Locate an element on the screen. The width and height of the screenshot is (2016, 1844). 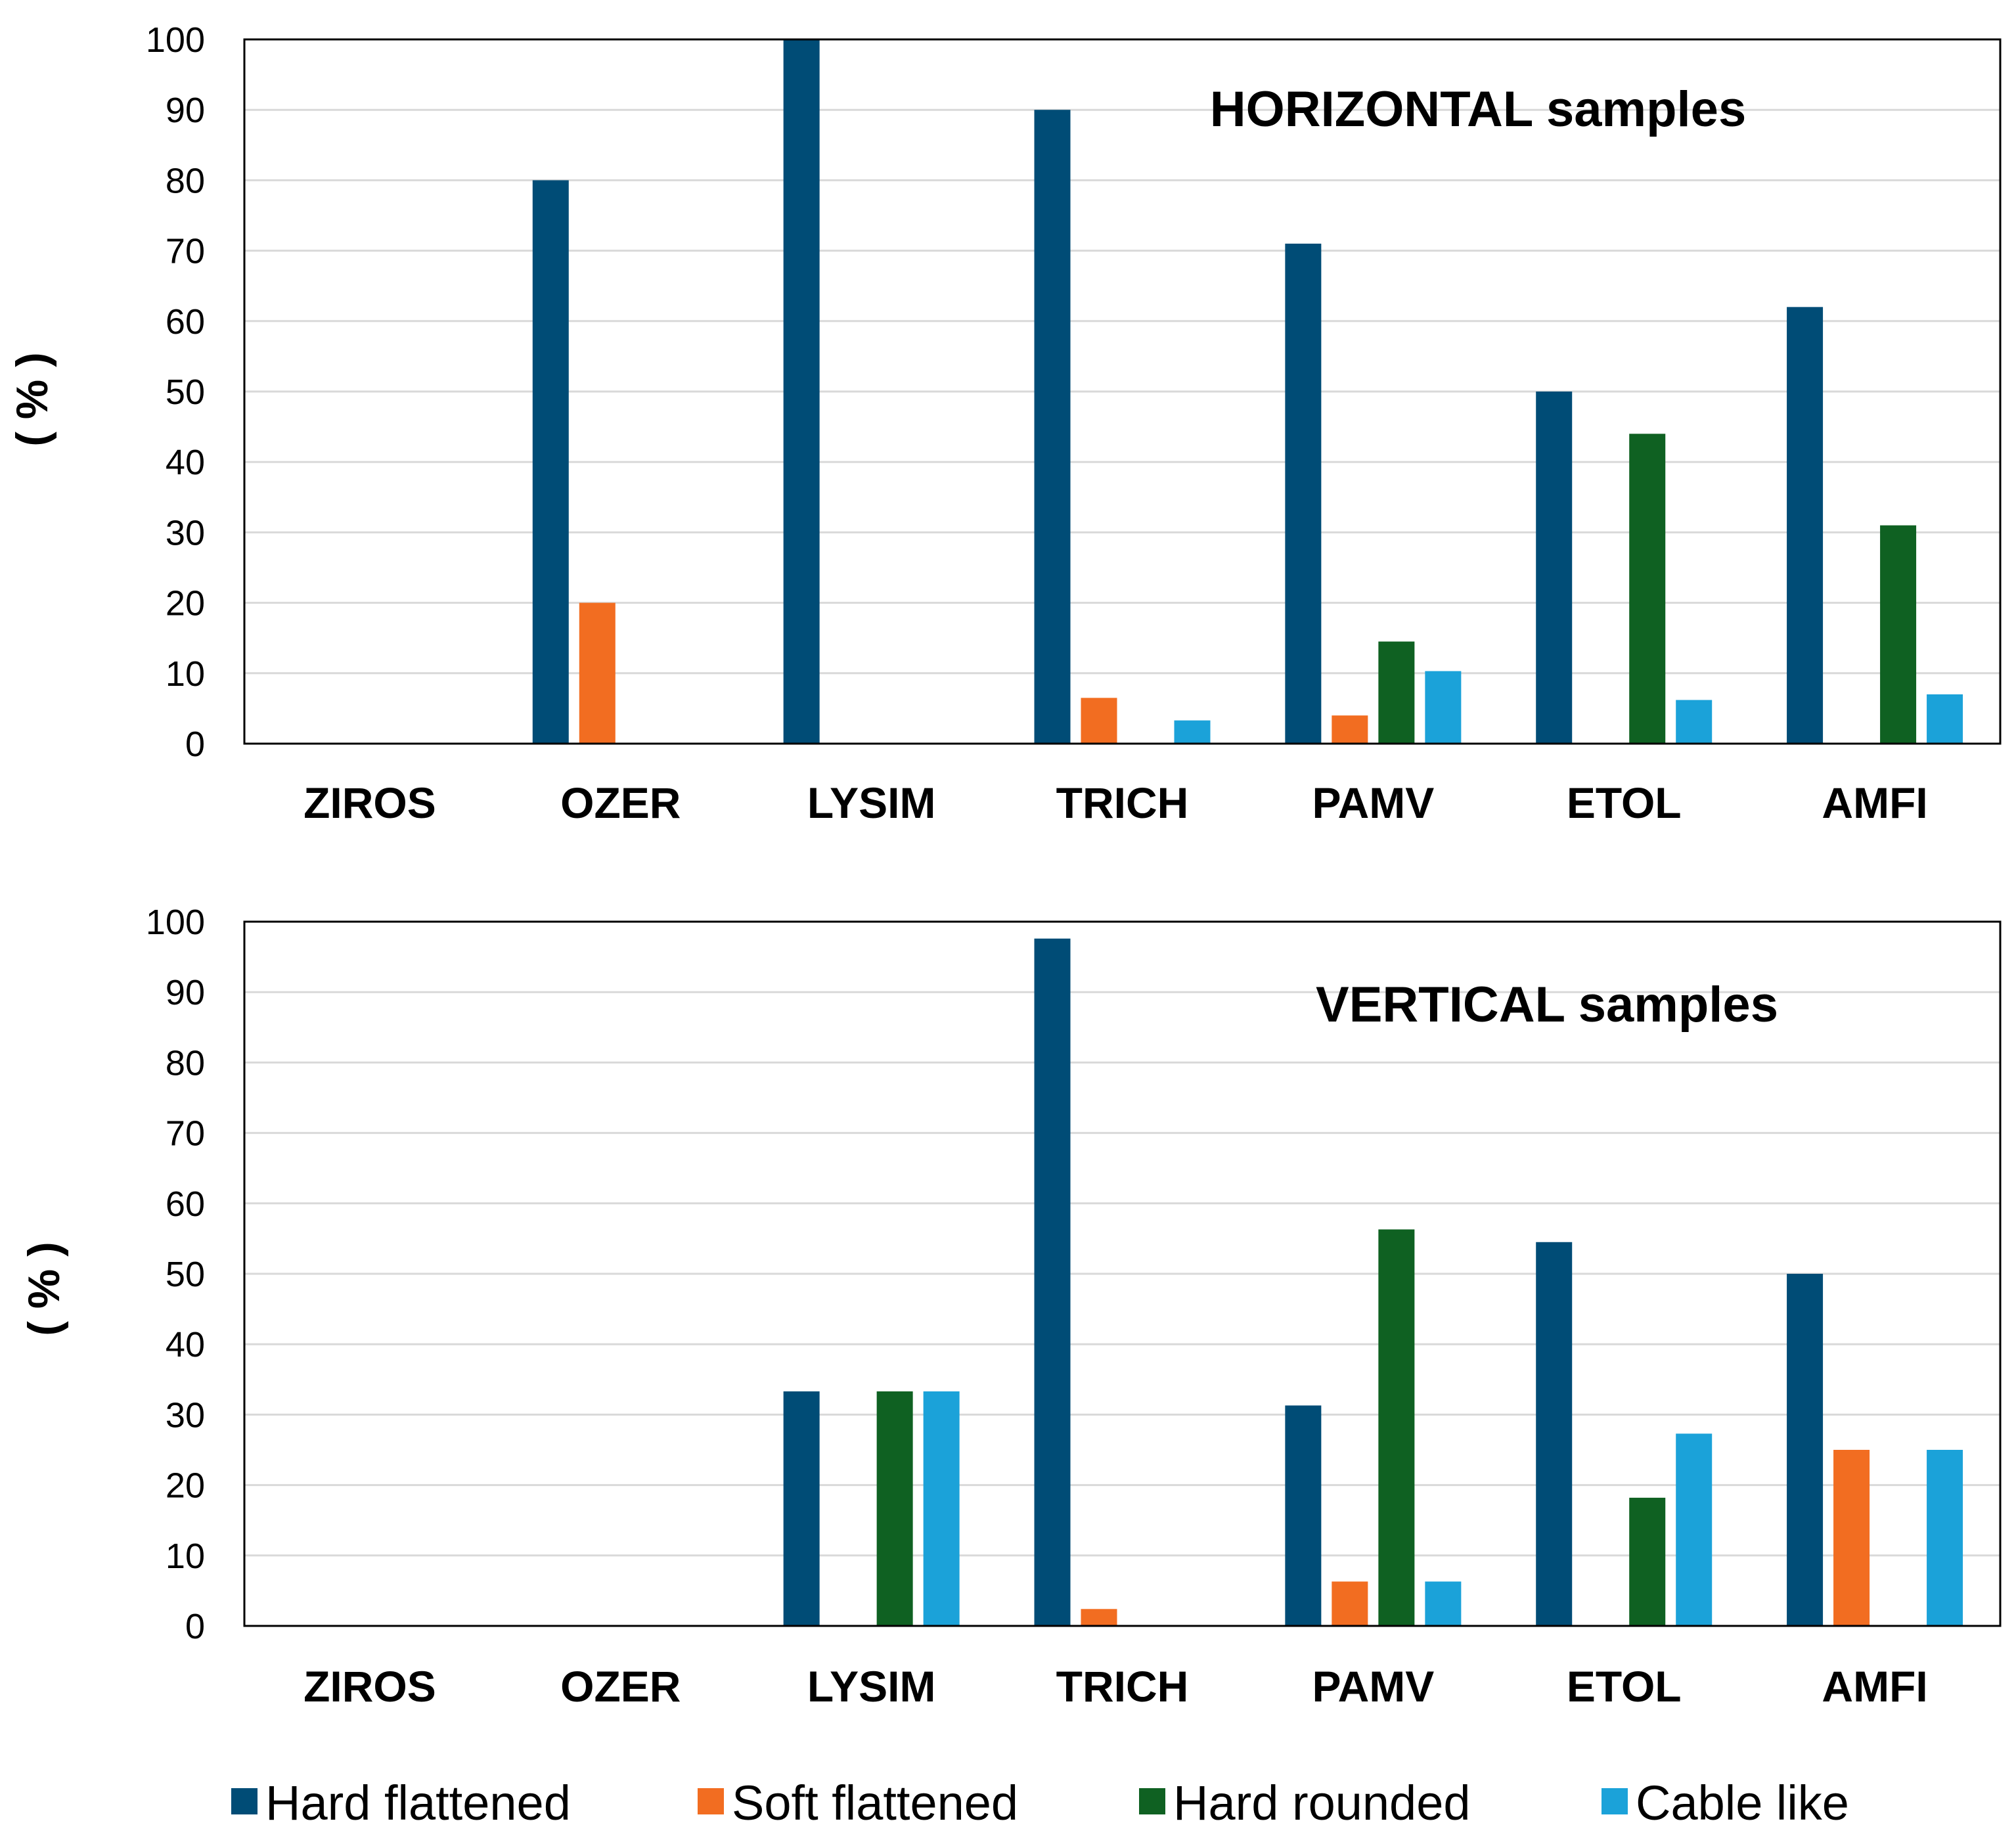
legend-label: Hard flattened is located at coordinates (418, 1803).